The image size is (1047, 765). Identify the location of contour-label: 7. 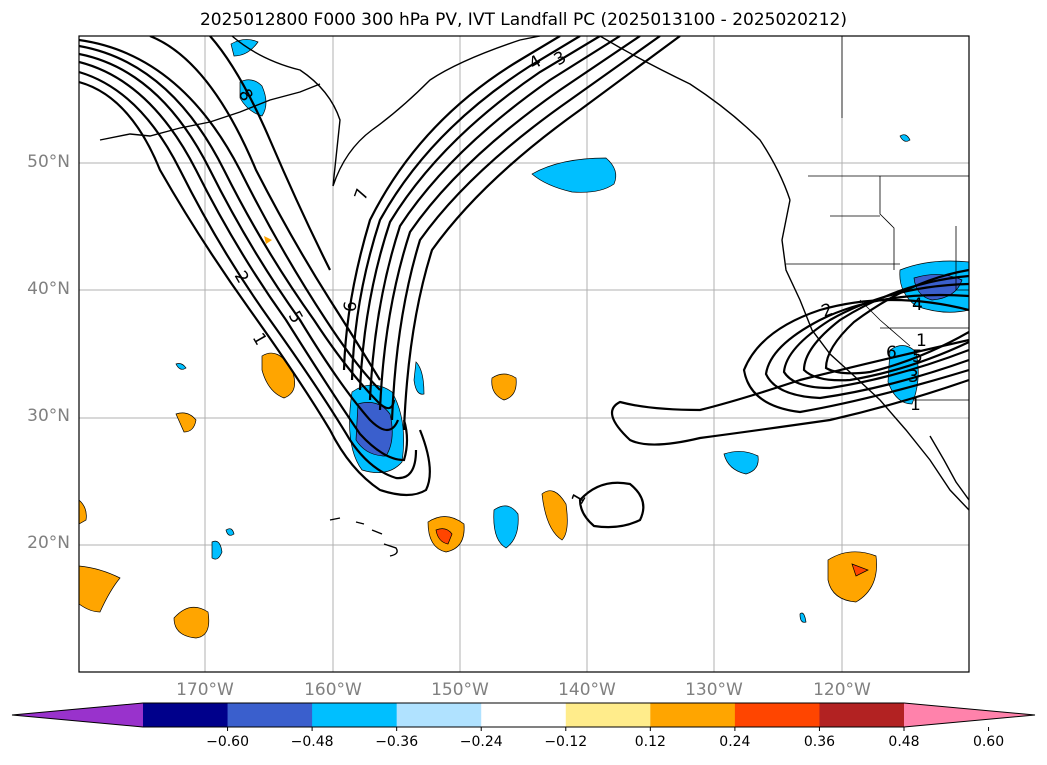
(362, 194).